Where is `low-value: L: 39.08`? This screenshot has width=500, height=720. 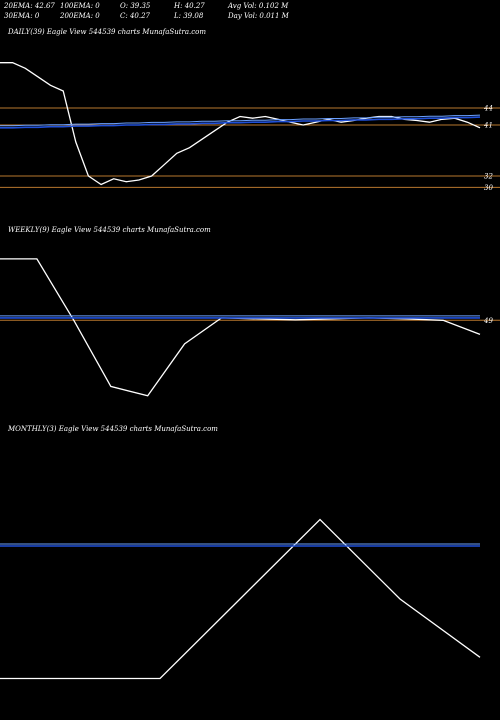
low-value: L: 39.08 is located at coordinates (189, 16).